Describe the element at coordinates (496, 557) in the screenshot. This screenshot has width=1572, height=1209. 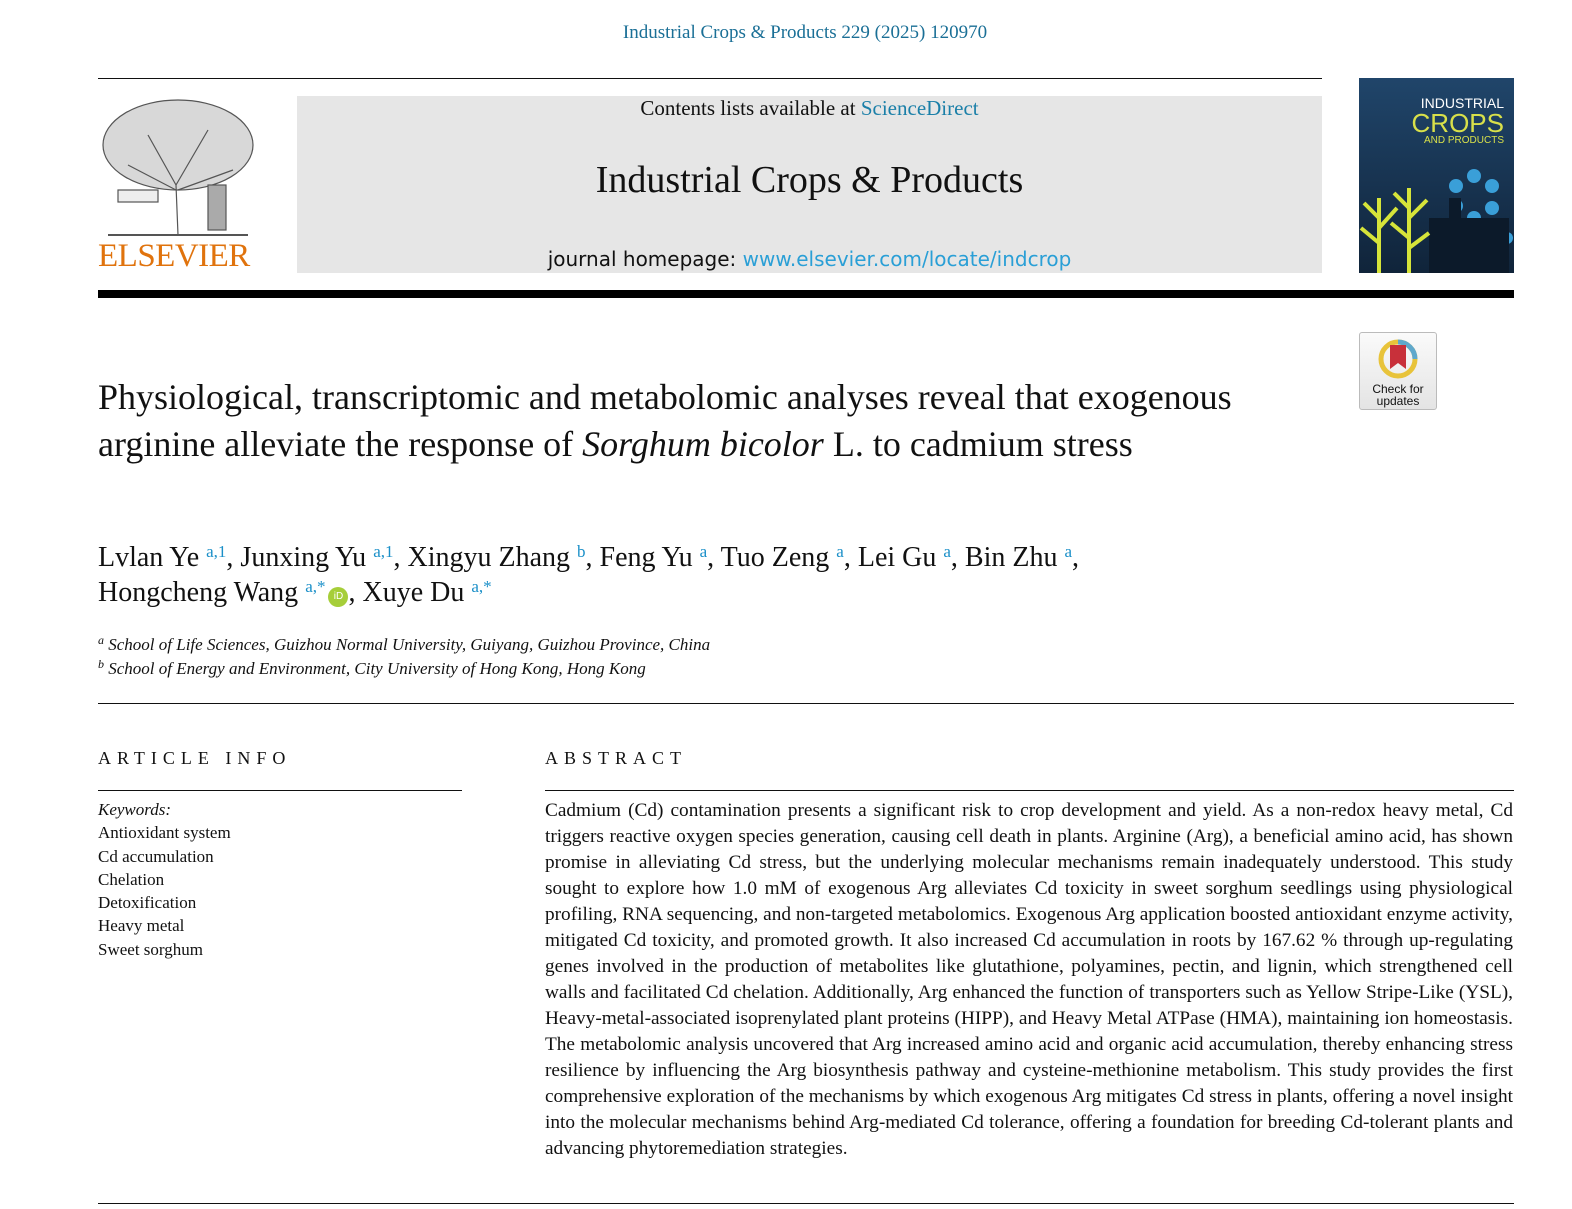
I see `author: Xingyu Zhang b` at that location.